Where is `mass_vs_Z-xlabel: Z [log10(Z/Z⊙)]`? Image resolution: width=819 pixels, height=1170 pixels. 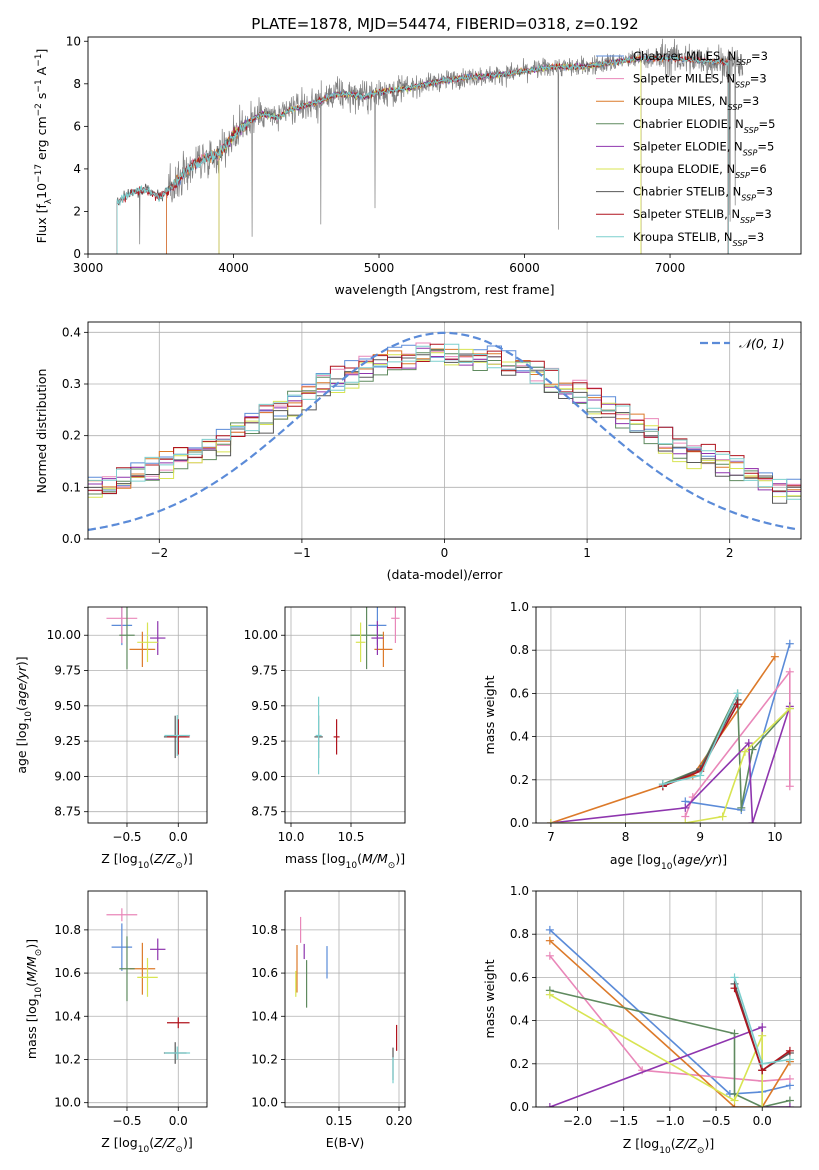 mass_vs_Z-xlabel: Z [log10(Z/Z⊙)] is located at coordinates (146, 1145).